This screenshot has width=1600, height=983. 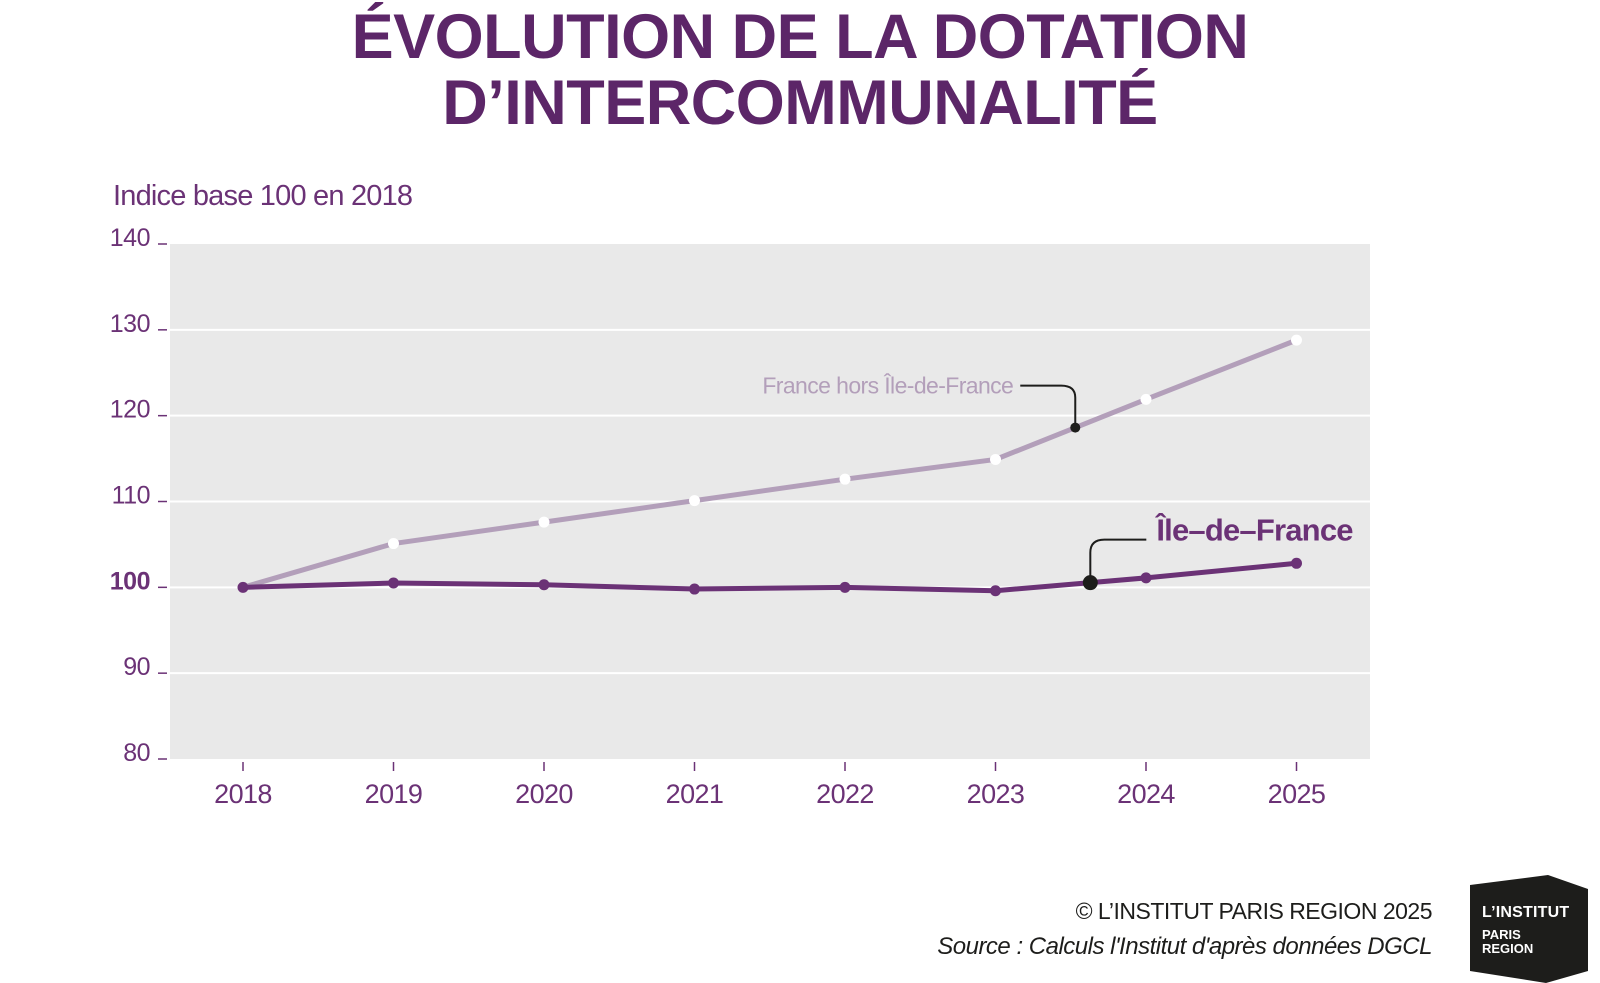 What do you see at coordinates (243, 587) in the screenshot?
I see `ile-de-france-point-2018` at bounding box center [243, 587].